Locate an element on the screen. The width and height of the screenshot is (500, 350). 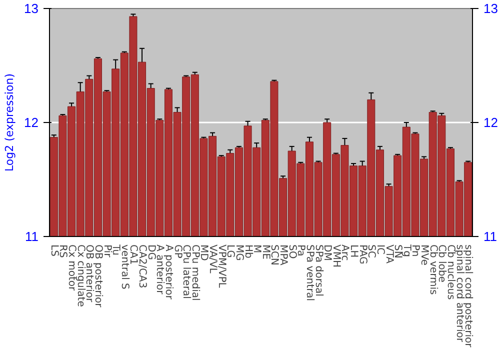
y2-tick-label: 13 is located at coordinates (491, 8).